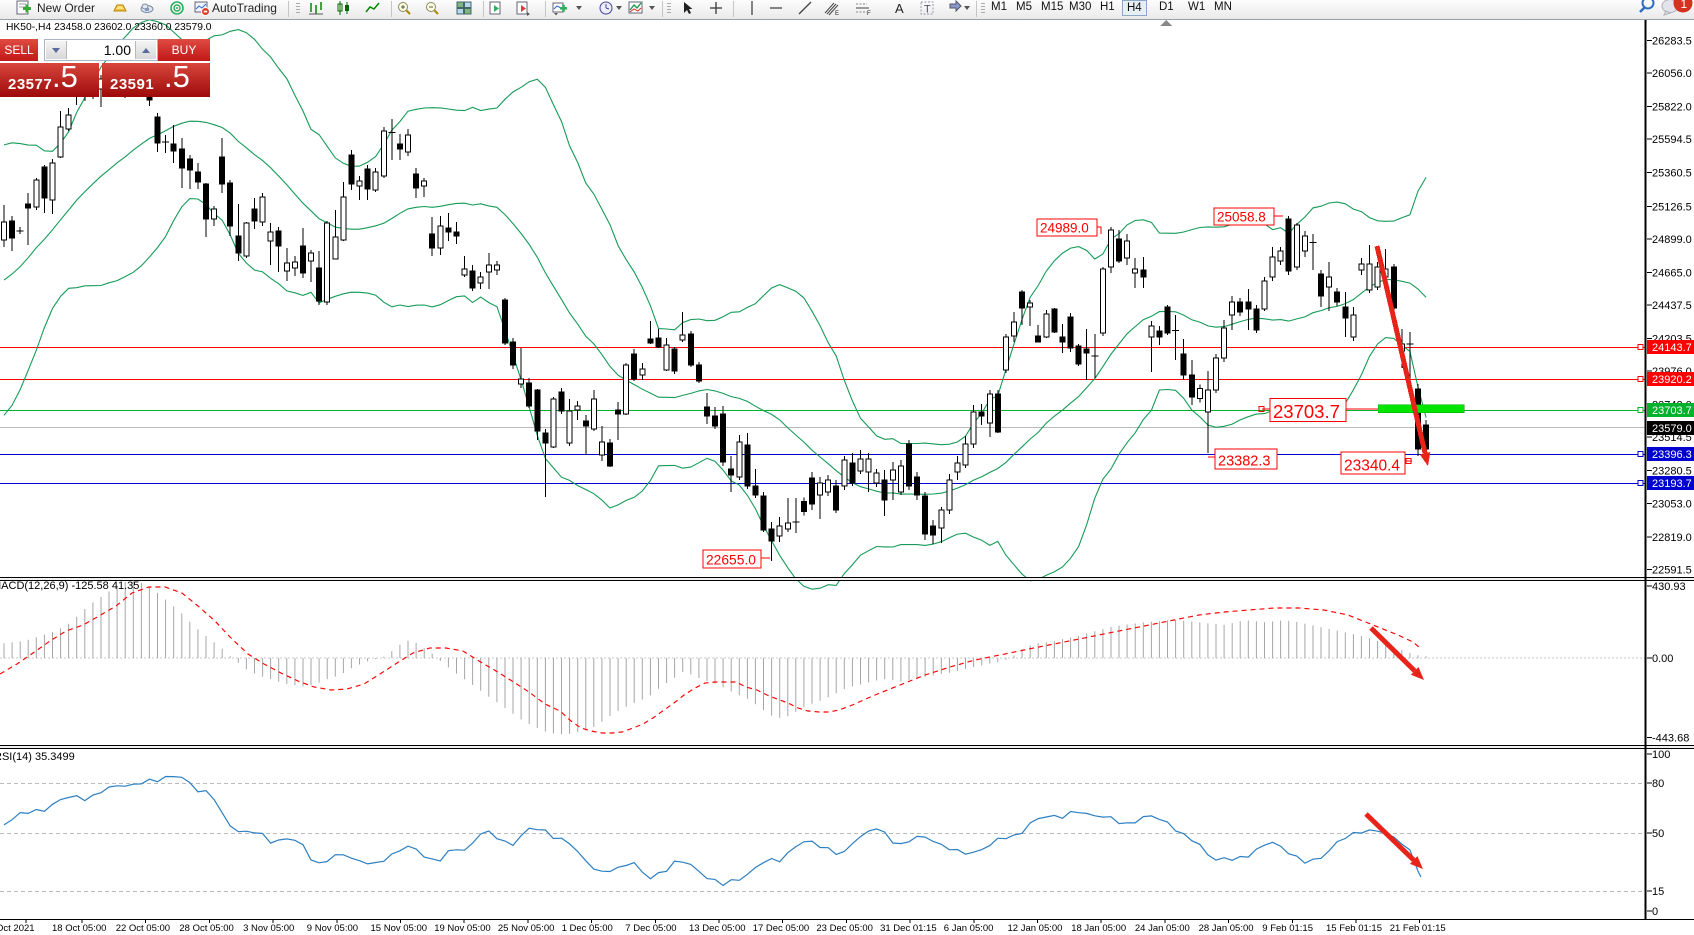 This screenshot has width=1694, height=935. I want to click on svg-text: E, so click(837, 14).